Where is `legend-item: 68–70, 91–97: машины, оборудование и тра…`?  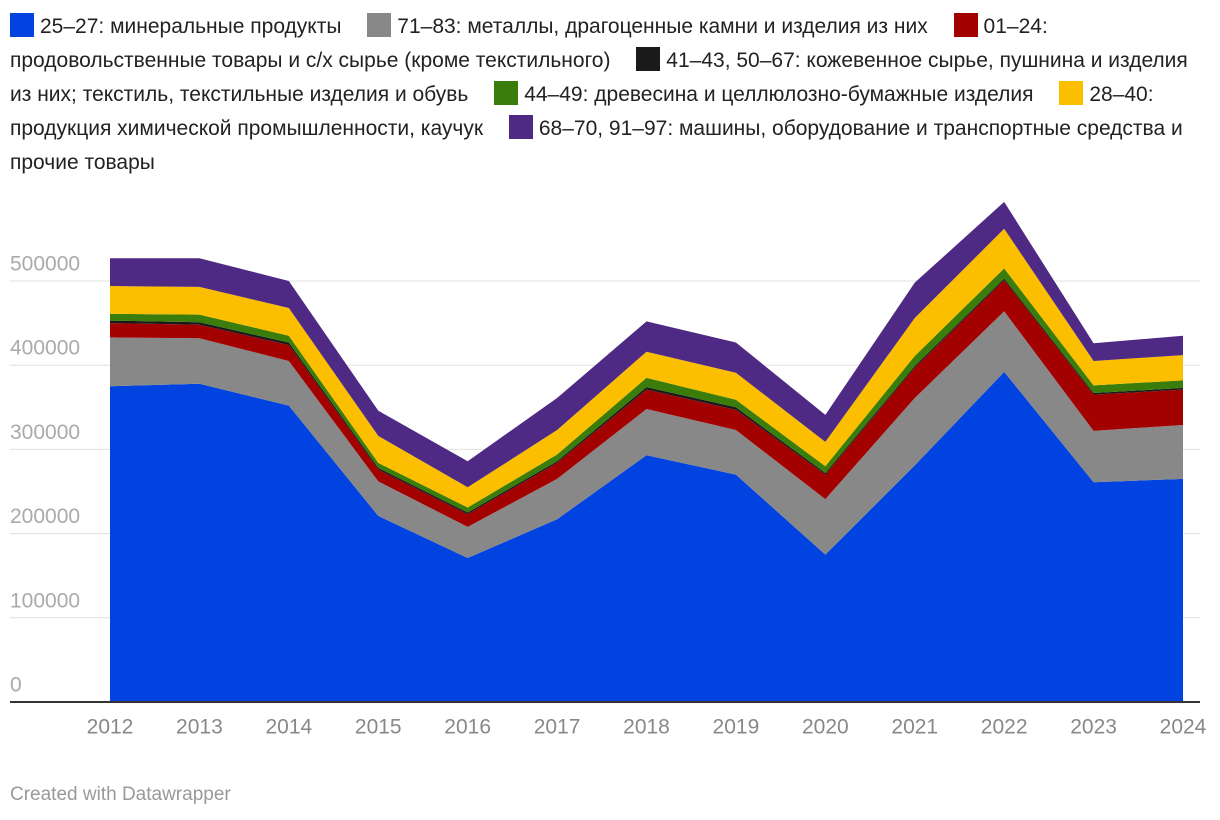
legend-item: 68–70, 91–97: машины, оборудование и тра… is located at coordinates (596, 144).